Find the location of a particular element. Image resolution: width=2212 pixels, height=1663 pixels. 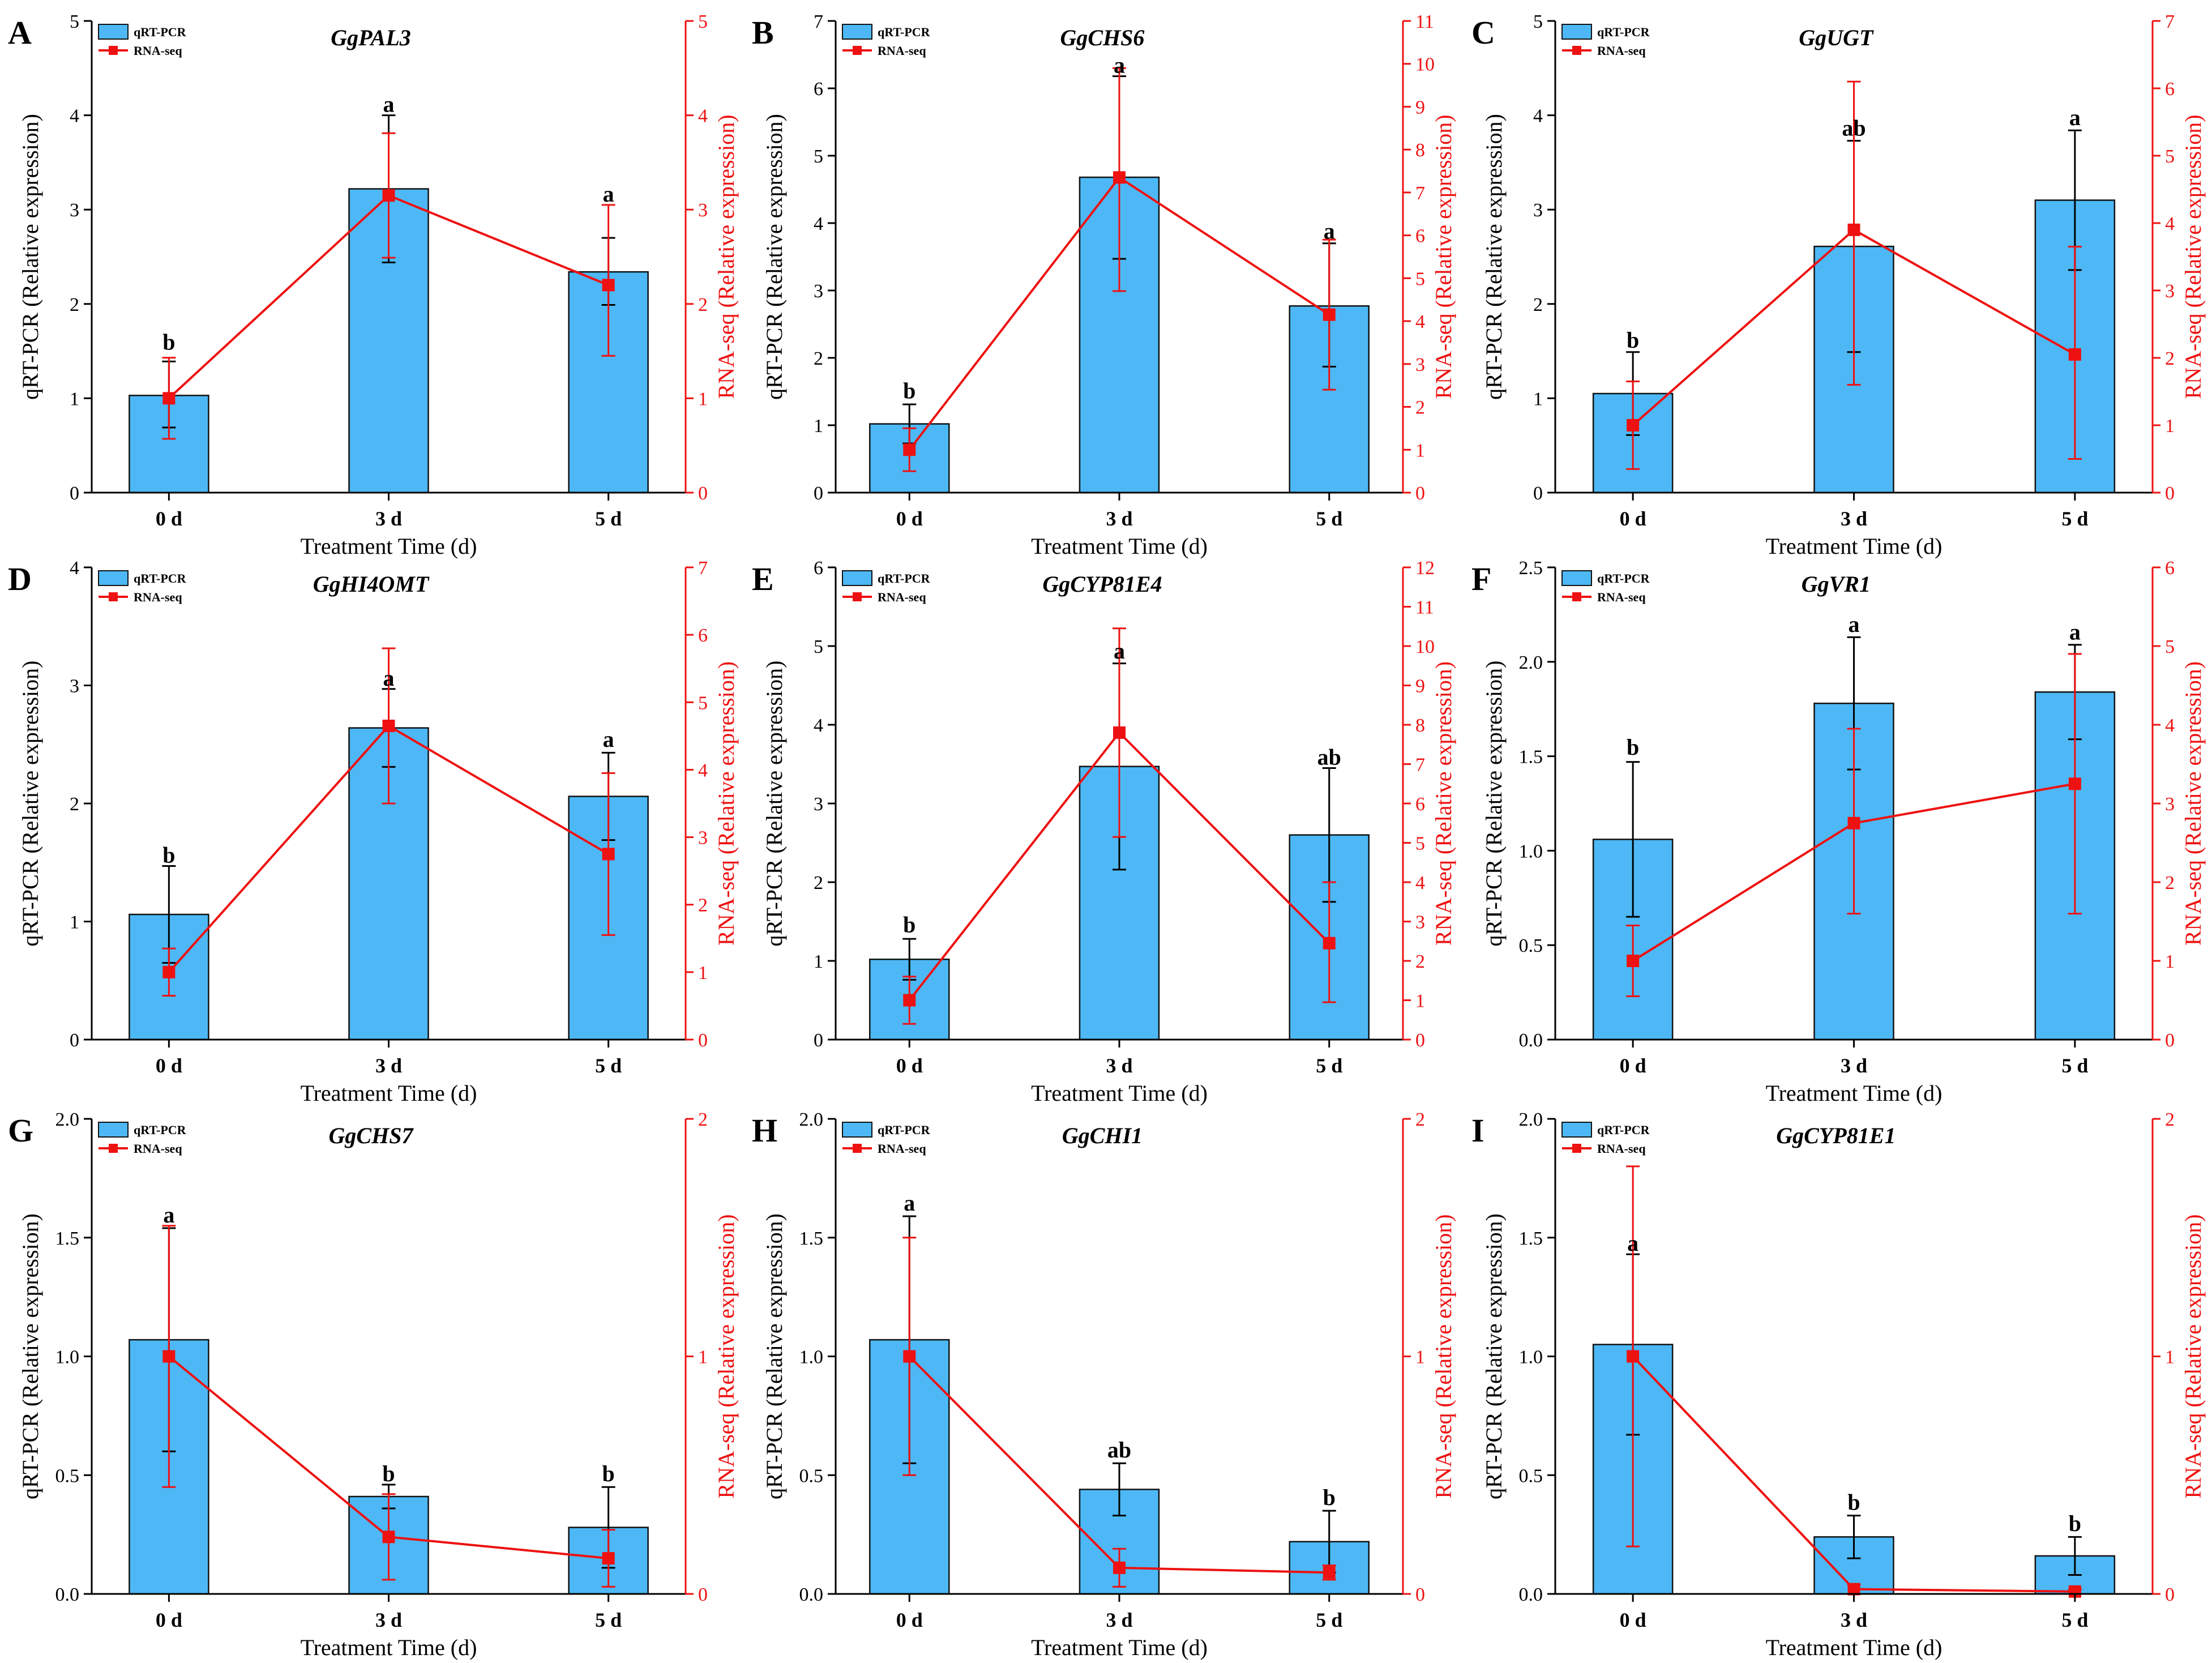

right-tick-label: 10 is located at coordinates (1425, 646).